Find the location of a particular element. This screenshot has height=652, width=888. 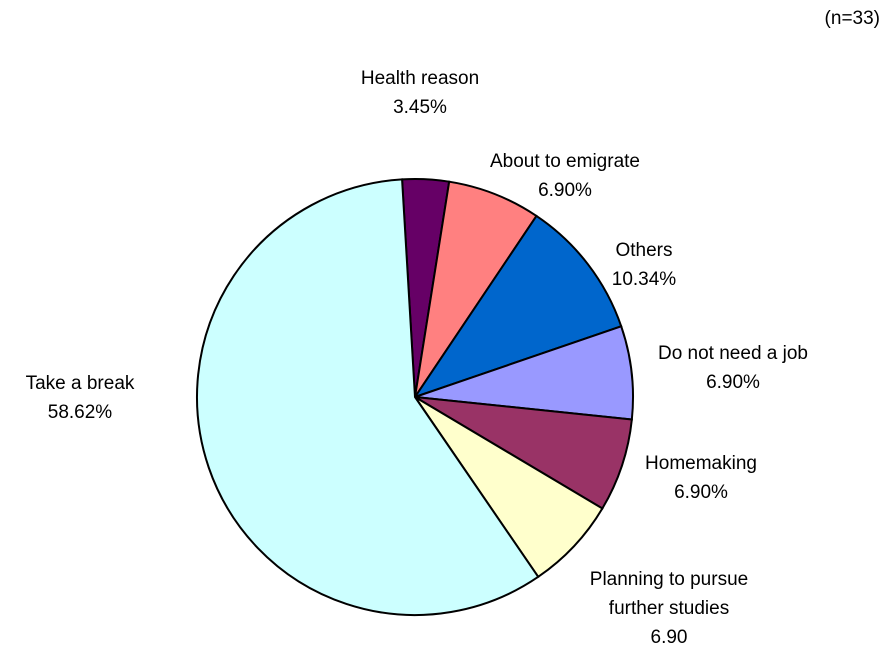

slice-label-take-a-break: Take a break 58.62% is located at coordinates (80, 398).